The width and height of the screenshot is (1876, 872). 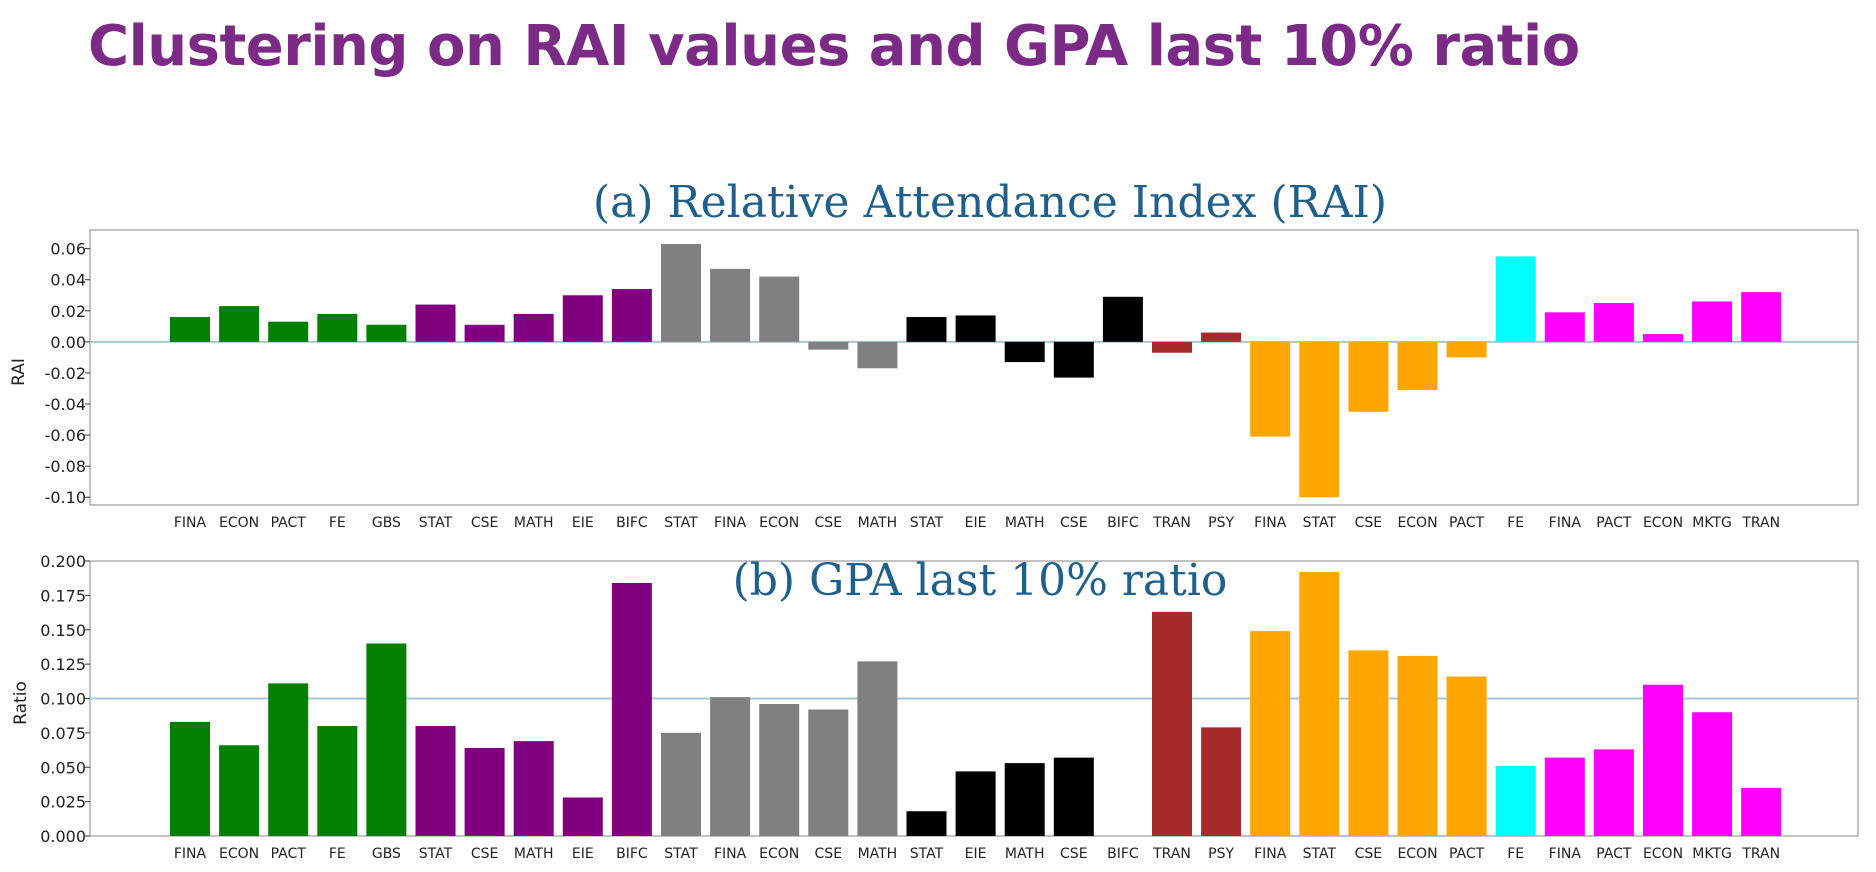 I want to click on ratio-bar-pact, so click(x=288, y=759).